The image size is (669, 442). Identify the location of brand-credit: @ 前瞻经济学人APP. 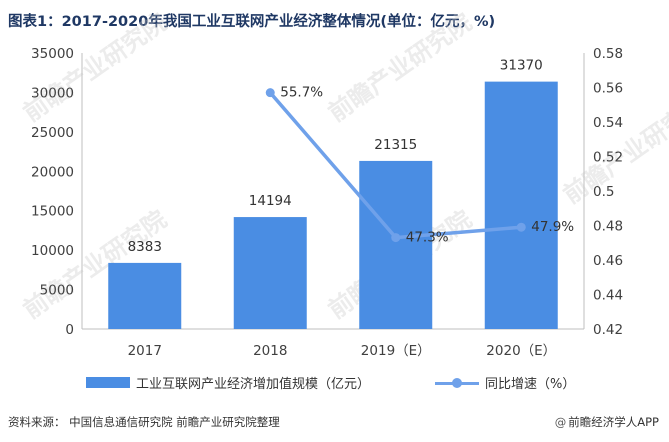
(607, 422).